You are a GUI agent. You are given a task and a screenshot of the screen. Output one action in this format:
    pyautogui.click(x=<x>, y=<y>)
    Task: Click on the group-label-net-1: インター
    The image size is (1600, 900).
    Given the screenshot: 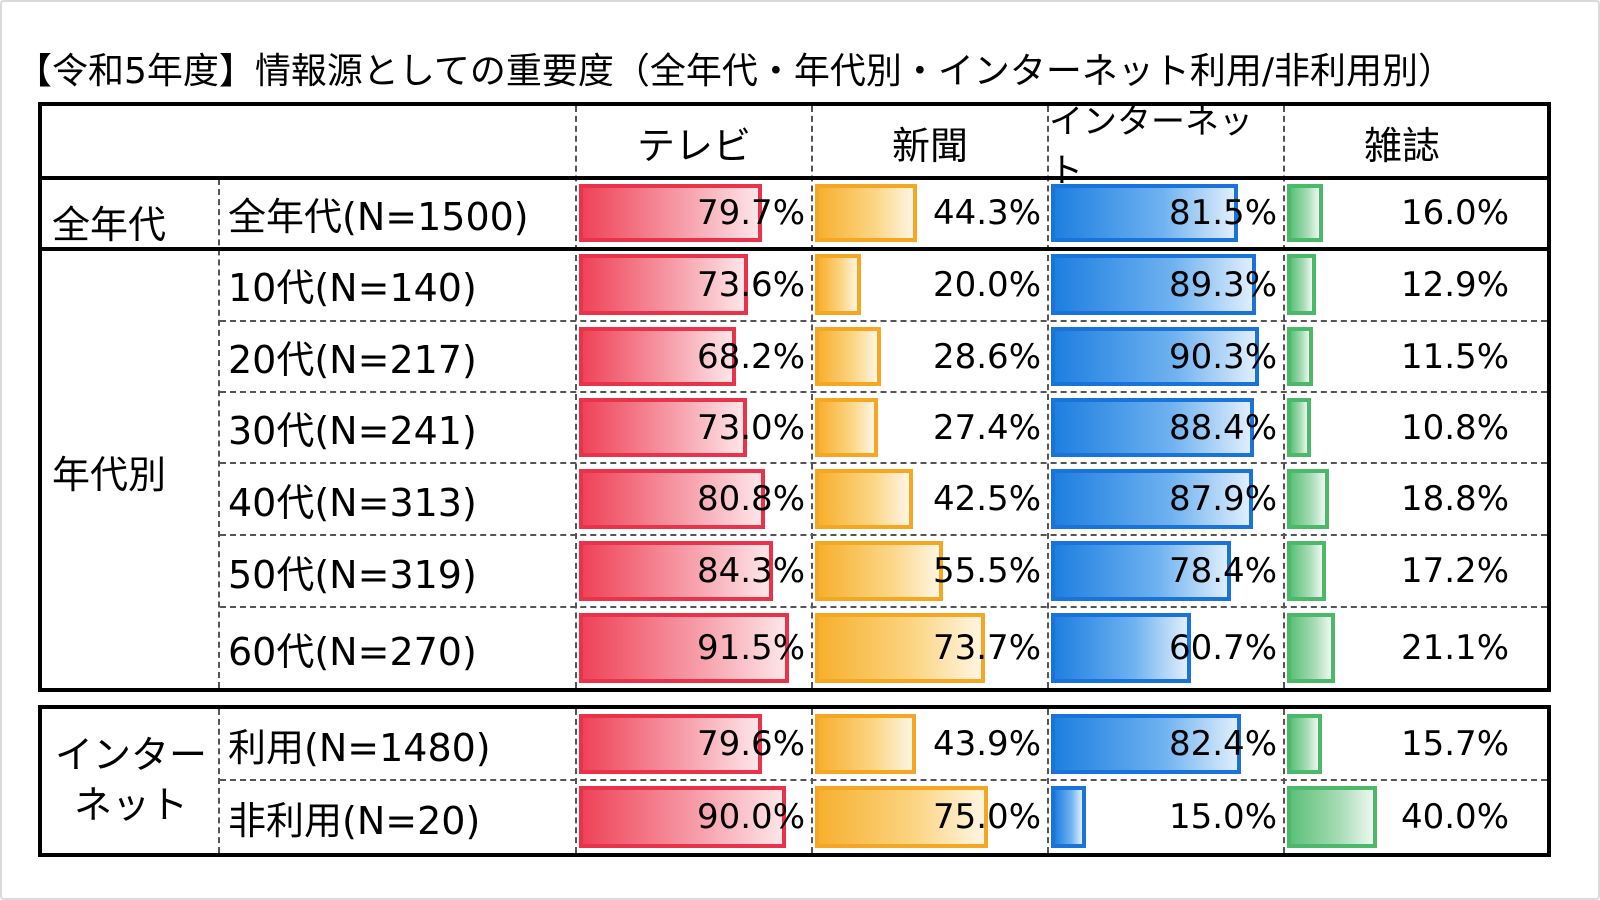 What is the action you would take?
    pyautogui.click(x=130, y=755)
    